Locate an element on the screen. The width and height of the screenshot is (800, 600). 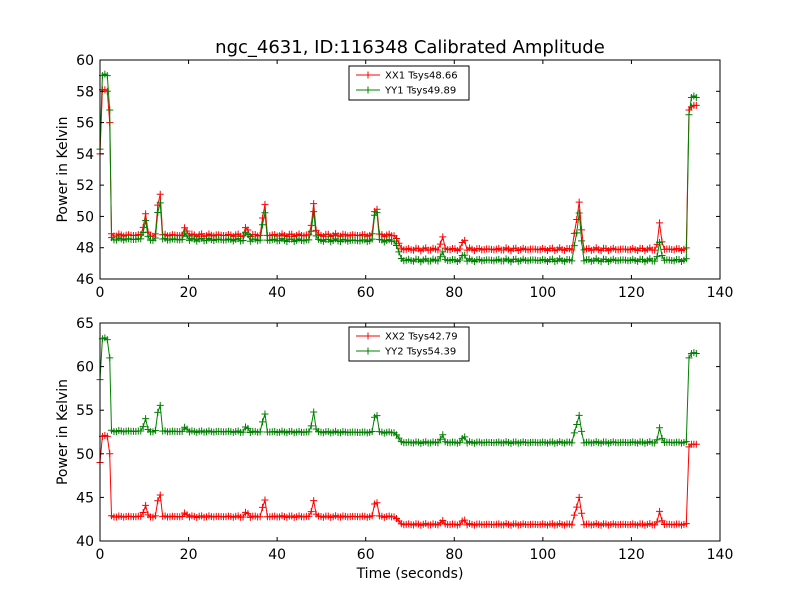
x-tick-label: 20 is located at coordinates (189, 555).